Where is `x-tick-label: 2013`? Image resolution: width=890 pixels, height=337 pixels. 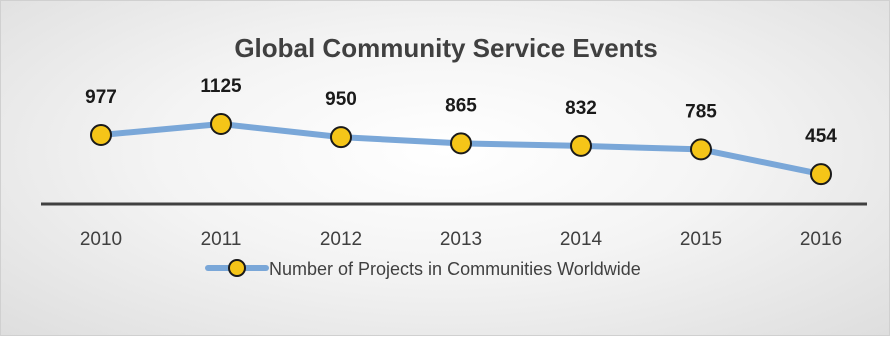 x-tick-label: 2013 is located at coordinates (461, 239).